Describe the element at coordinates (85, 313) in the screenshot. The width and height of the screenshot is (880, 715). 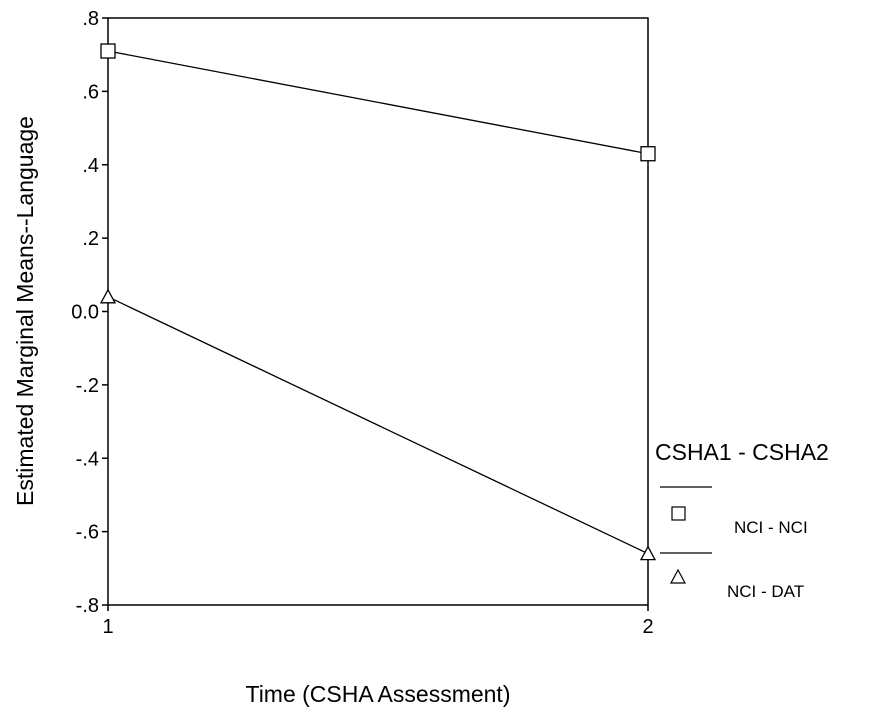
I see `y-tick-label: 0.0` at that location.